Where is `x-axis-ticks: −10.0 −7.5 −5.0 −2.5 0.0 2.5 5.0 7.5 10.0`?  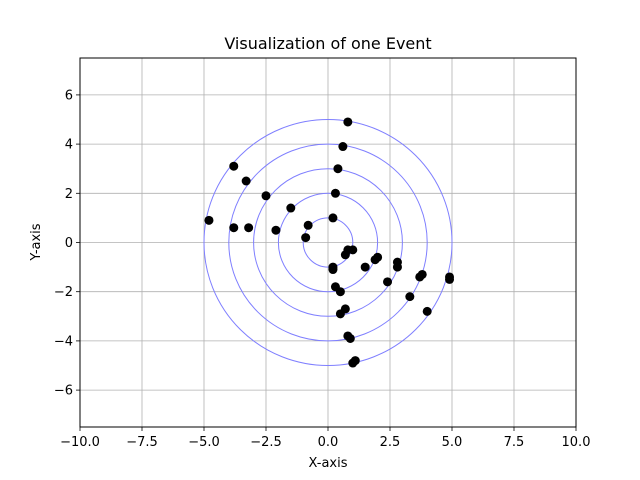 x-axis-ticks: −10.0 −7.5 −5.0 −2.5 0.0 2.5 5.0 7.5 10.0 is located at coordinates (325, 438).